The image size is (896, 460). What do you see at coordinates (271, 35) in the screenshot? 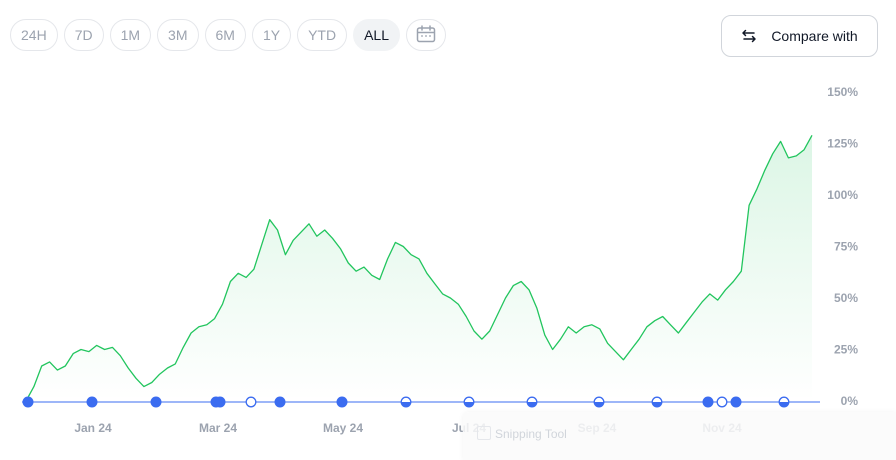
I see `range-1y-button: 1Y` at bounding box center [271, 35].